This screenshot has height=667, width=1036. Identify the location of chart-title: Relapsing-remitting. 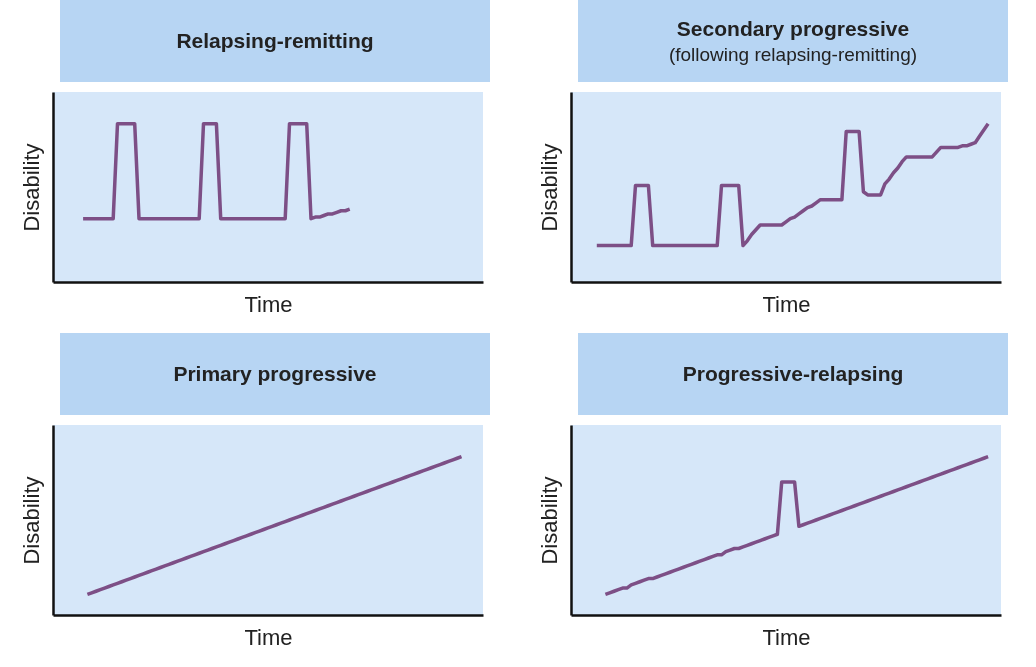
(275, 41).